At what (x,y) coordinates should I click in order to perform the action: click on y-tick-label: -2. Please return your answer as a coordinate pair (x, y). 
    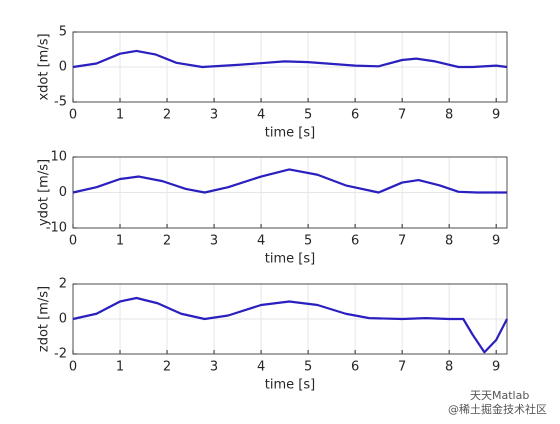
    Looking at the image, I should click on (60, 354).